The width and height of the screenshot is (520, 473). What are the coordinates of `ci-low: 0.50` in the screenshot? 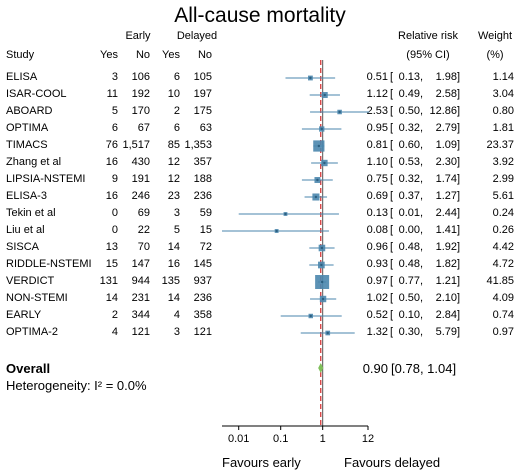 It's located at (409, 298).